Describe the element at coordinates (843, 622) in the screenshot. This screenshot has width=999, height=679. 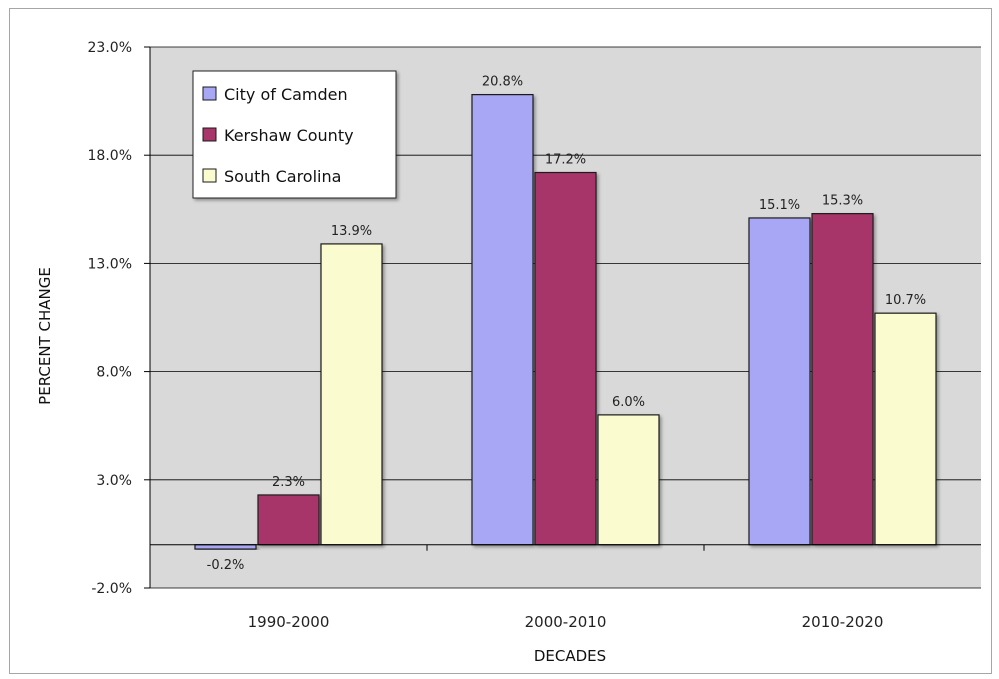
I see `x-category-label: 2010-2020` at that location.